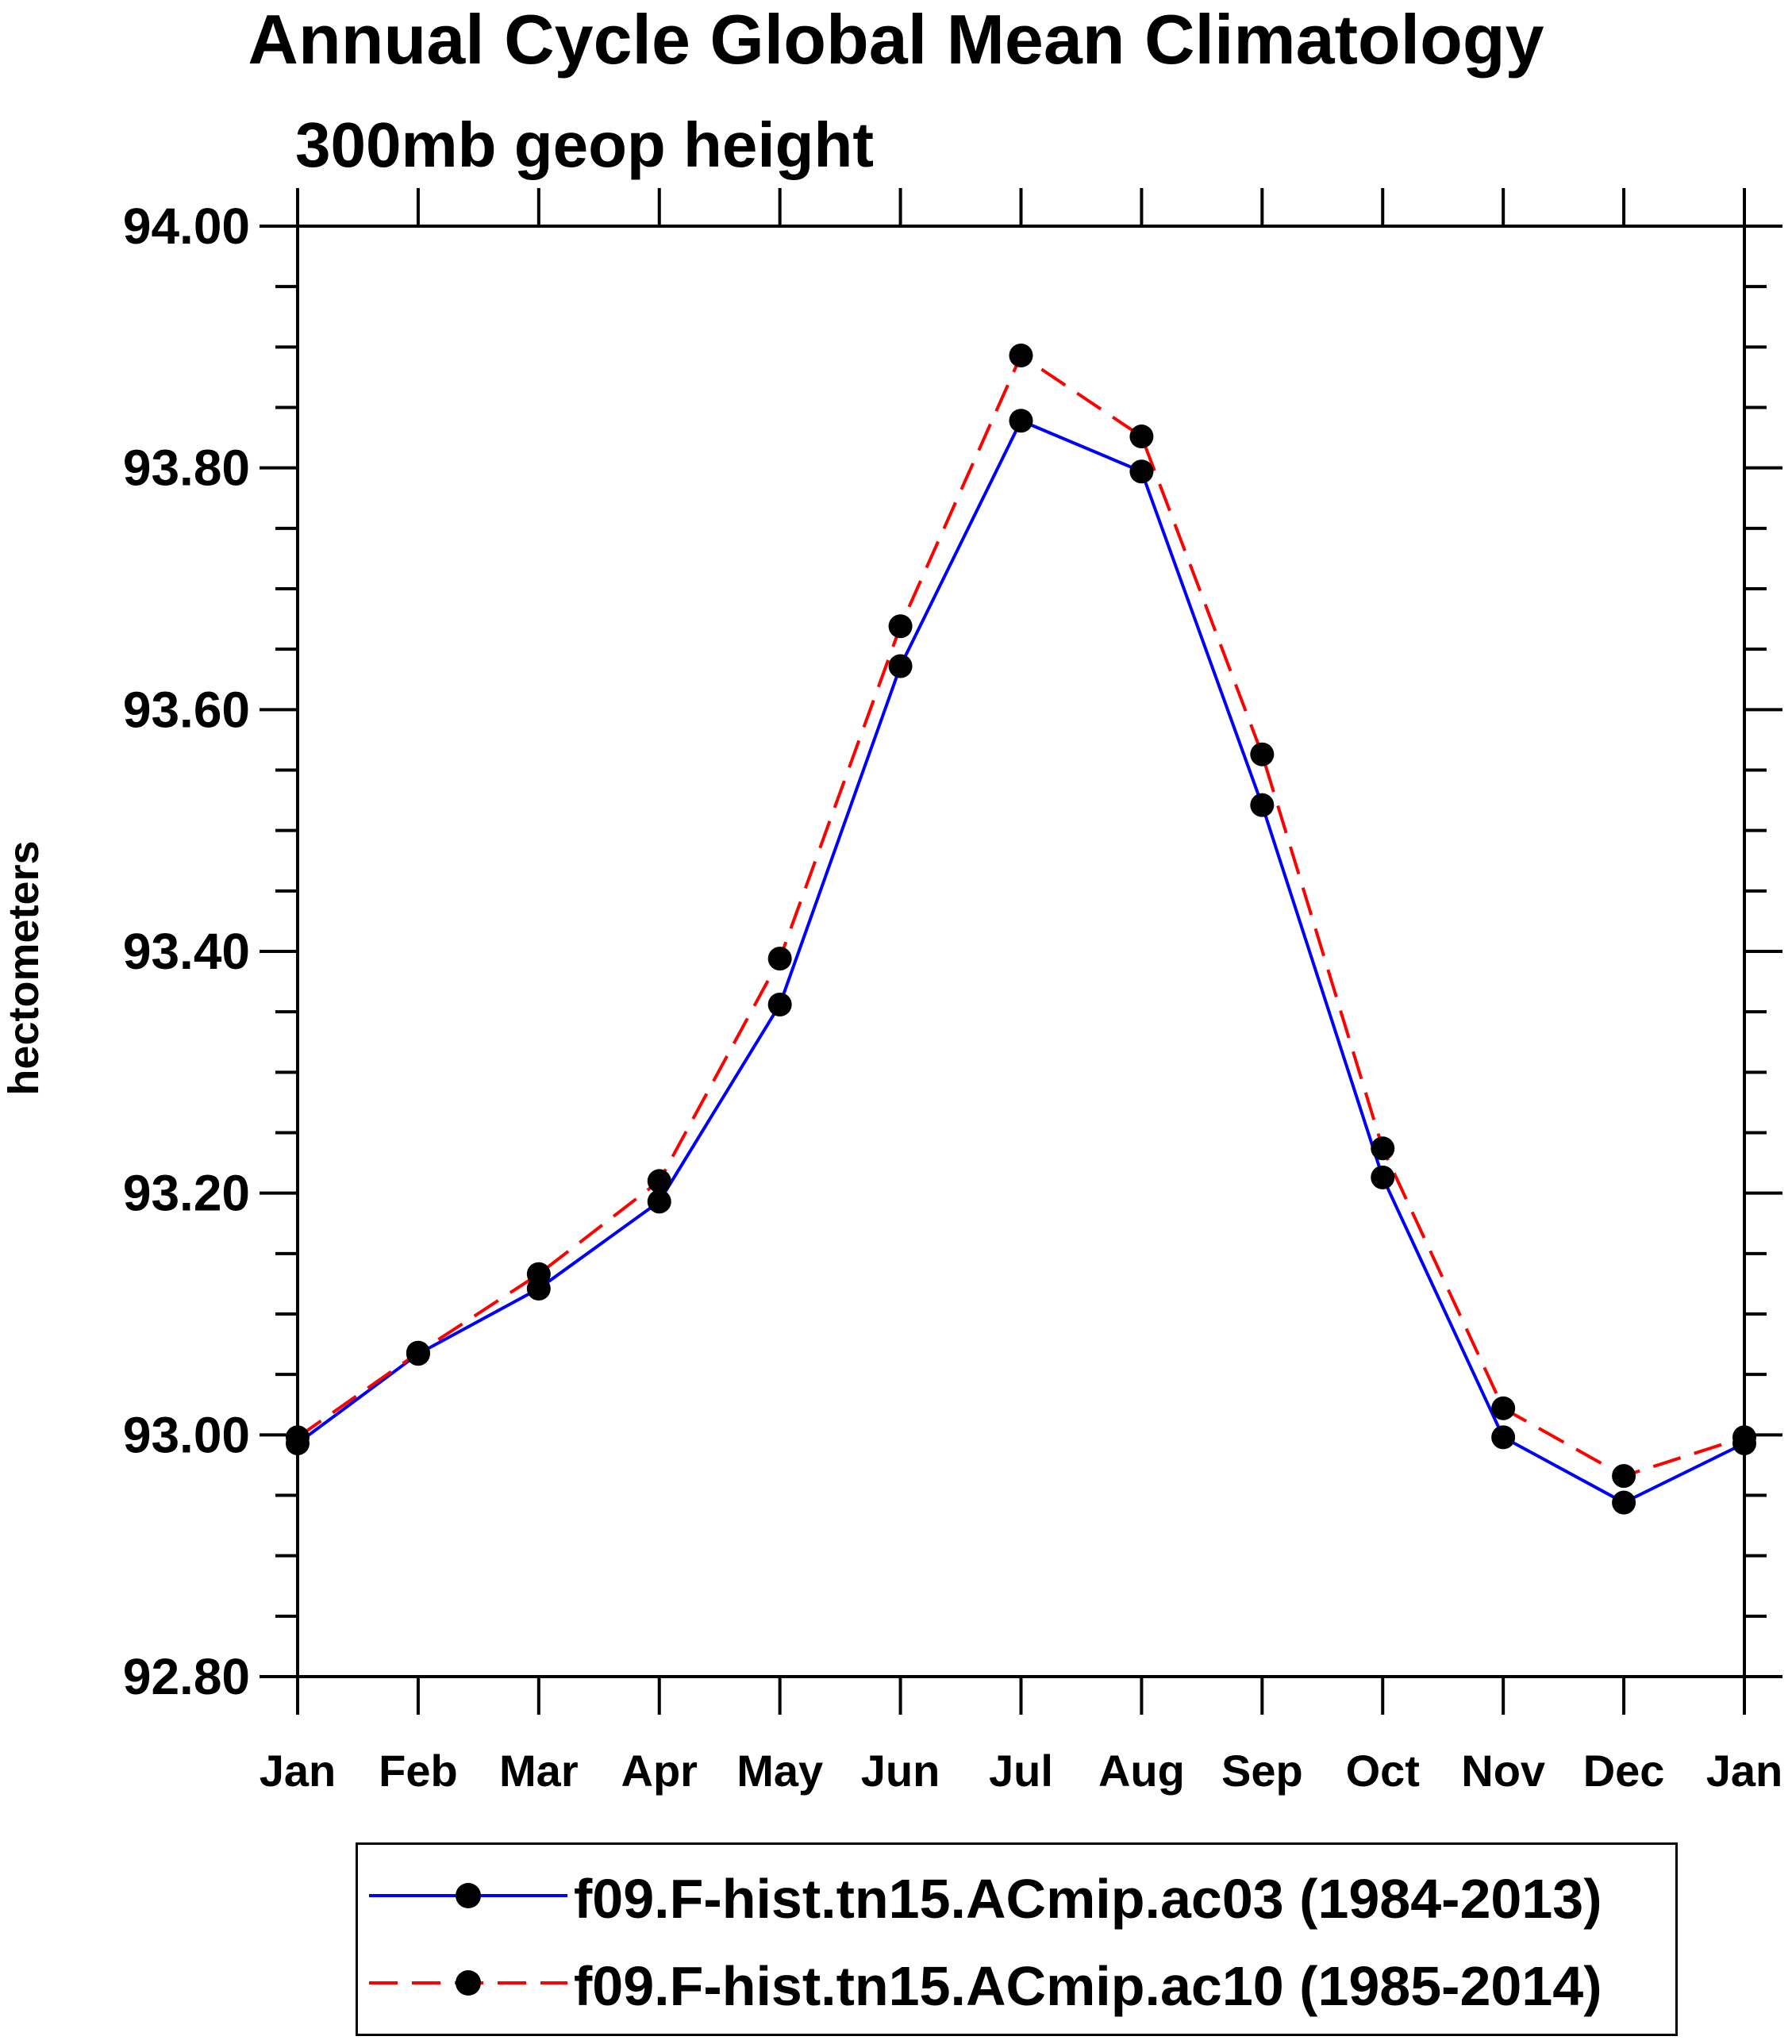 Image resolution: width=1792 pixels, height=2044 pixels. I want to click on x-tick-label: May, so click(779, 1771).